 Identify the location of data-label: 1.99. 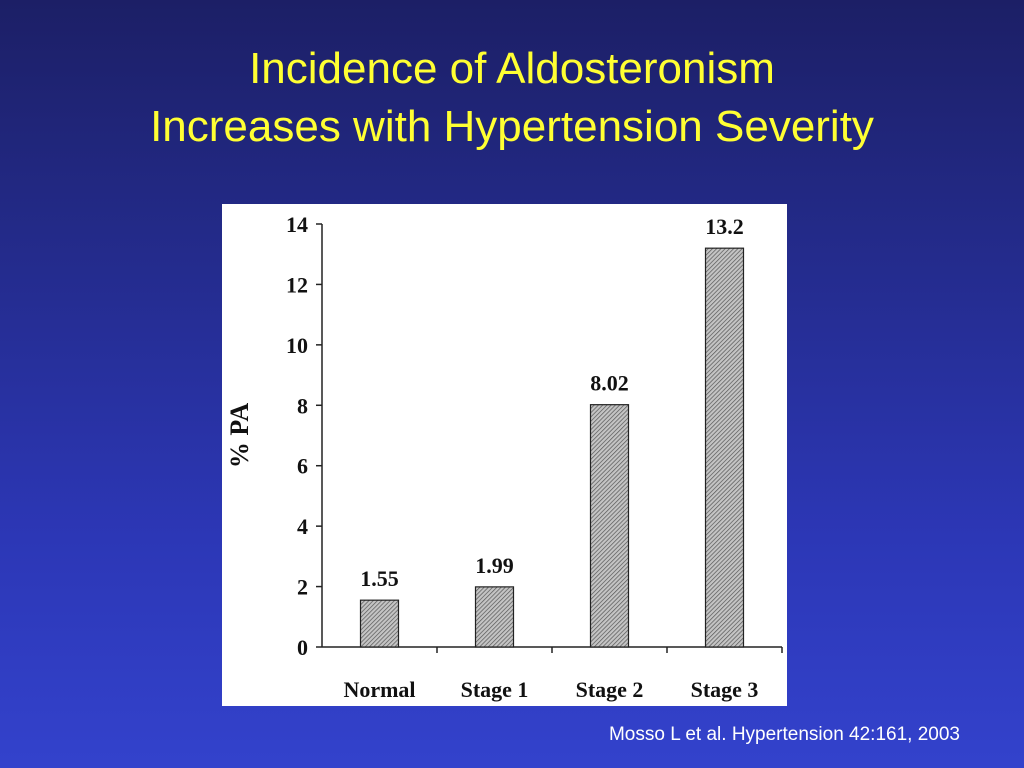
(494, 565).